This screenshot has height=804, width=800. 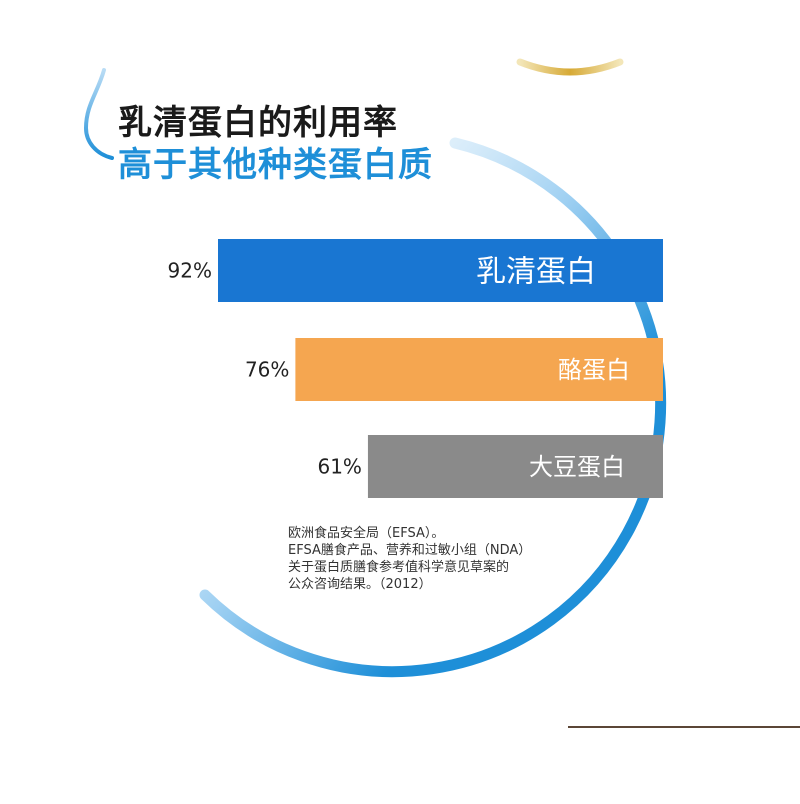 What do you see at coordinates (366, 533) in the screenshot?
I see `source-line: 欧洲食品安全局（EFSA）。` at bounding box center [366, 533].